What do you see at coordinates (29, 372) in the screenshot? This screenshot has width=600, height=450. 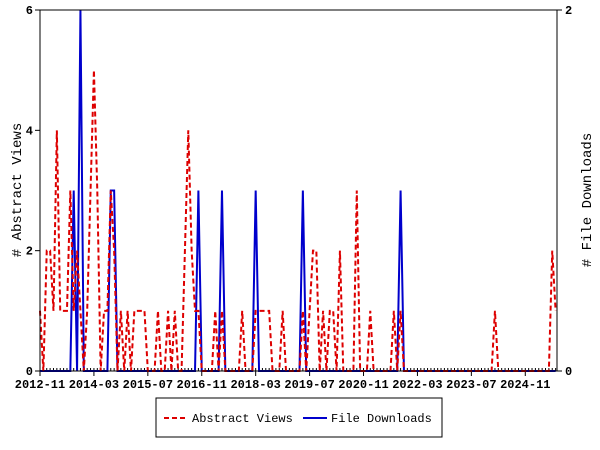 I see `y-tick-label: 0` at bounding box center [29, 372].